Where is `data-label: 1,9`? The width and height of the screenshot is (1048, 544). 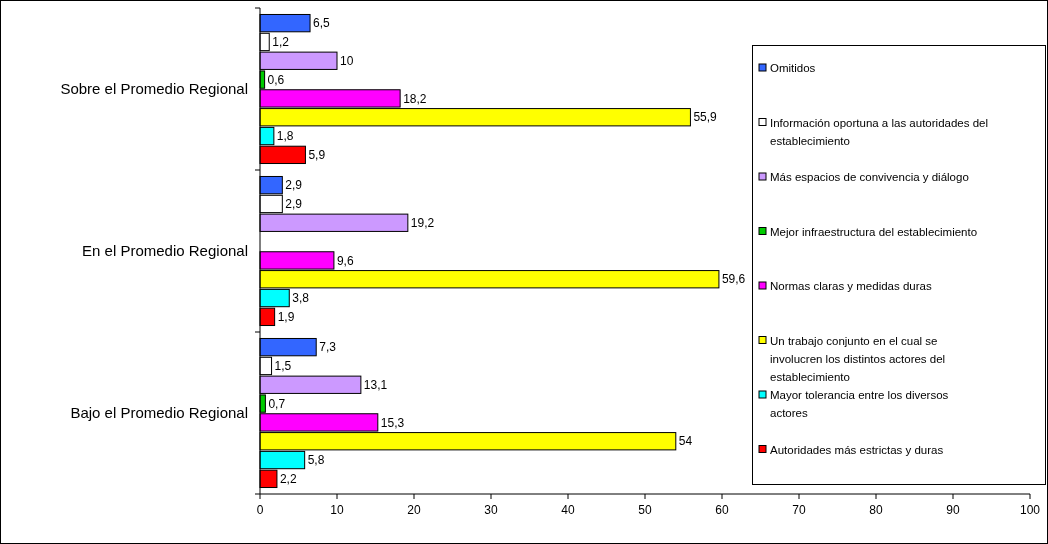
data-label: 1,9 is located at coordinates (286, 317).